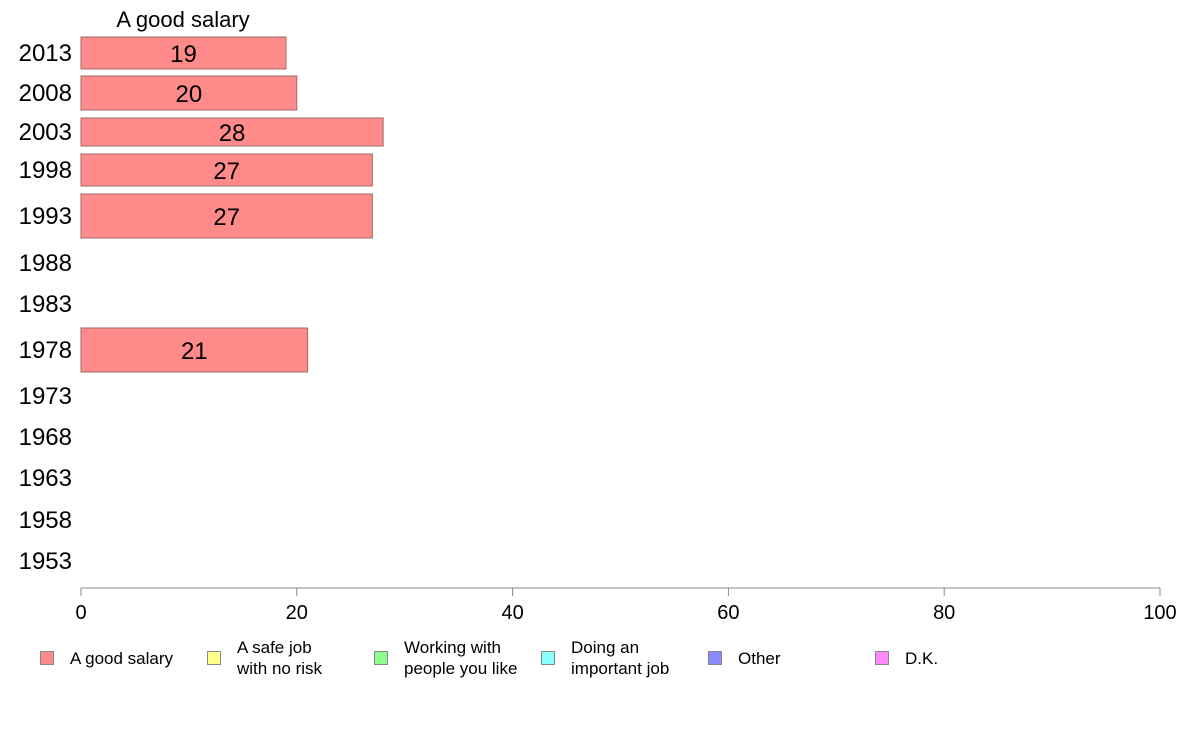 The width and height of the screenshot is (1188, 736). I want to click on x-axis: 0 20 40 60 80 100, so click(626, 605).